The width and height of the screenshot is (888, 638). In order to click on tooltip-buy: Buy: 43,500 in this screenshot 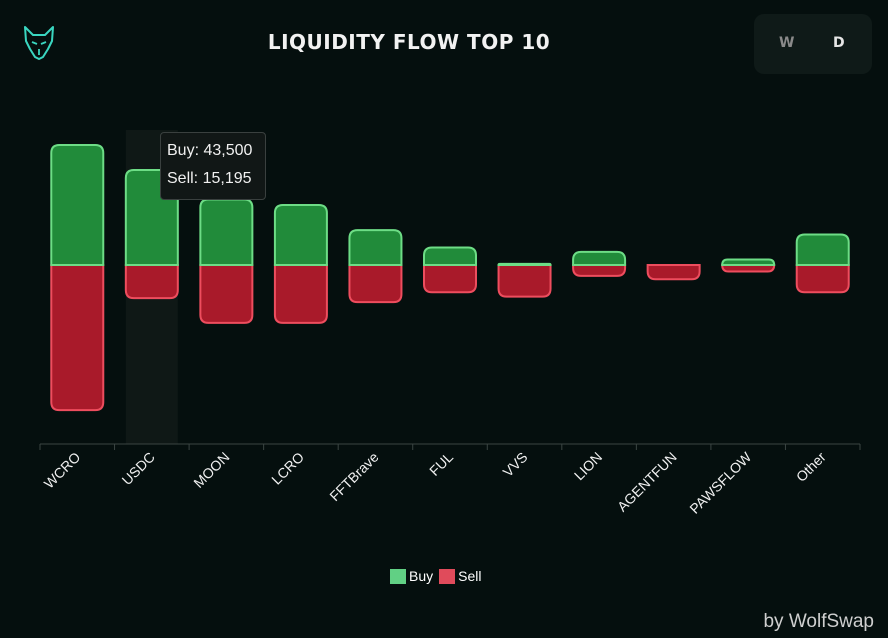, I will do `click(210, 150)`.